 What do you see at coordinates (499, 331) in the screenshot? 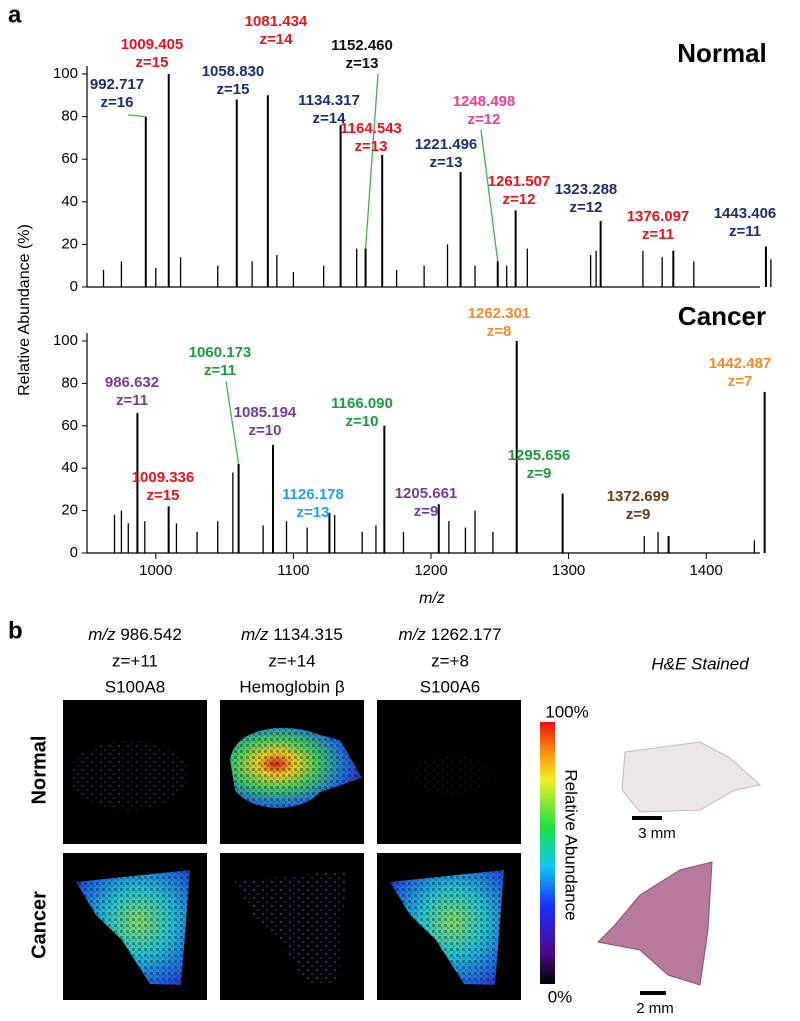
I see `peak-charge-label: z=8` at bounding box center [499, 331].